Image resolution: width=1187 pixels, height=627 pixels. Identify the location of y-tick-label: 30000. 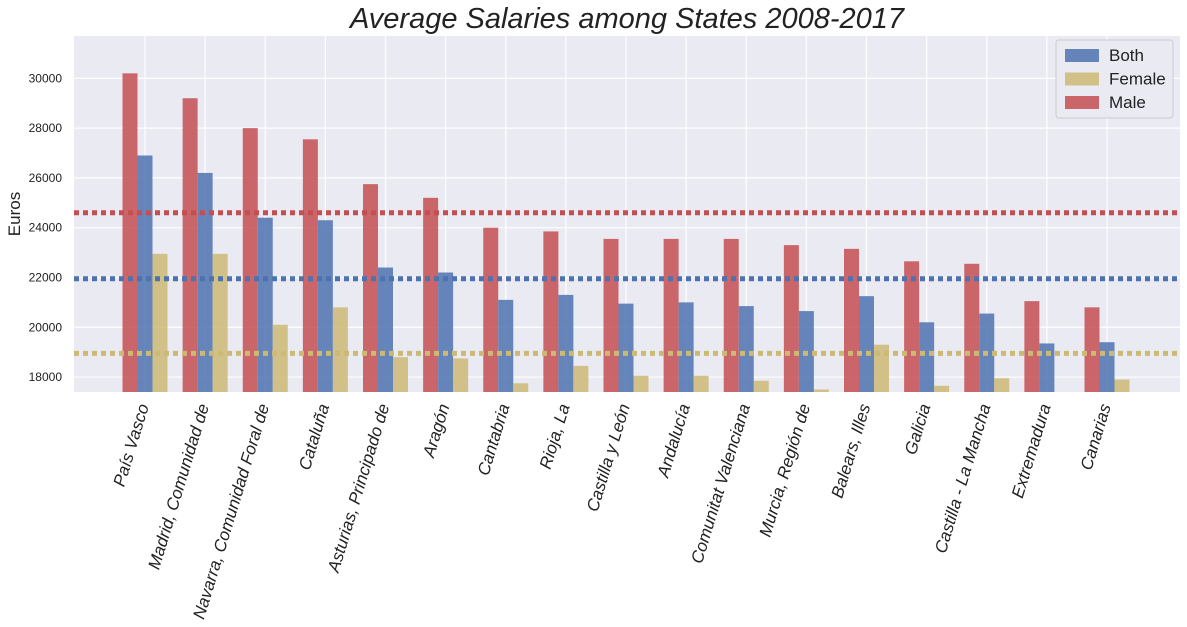
(46, 78).